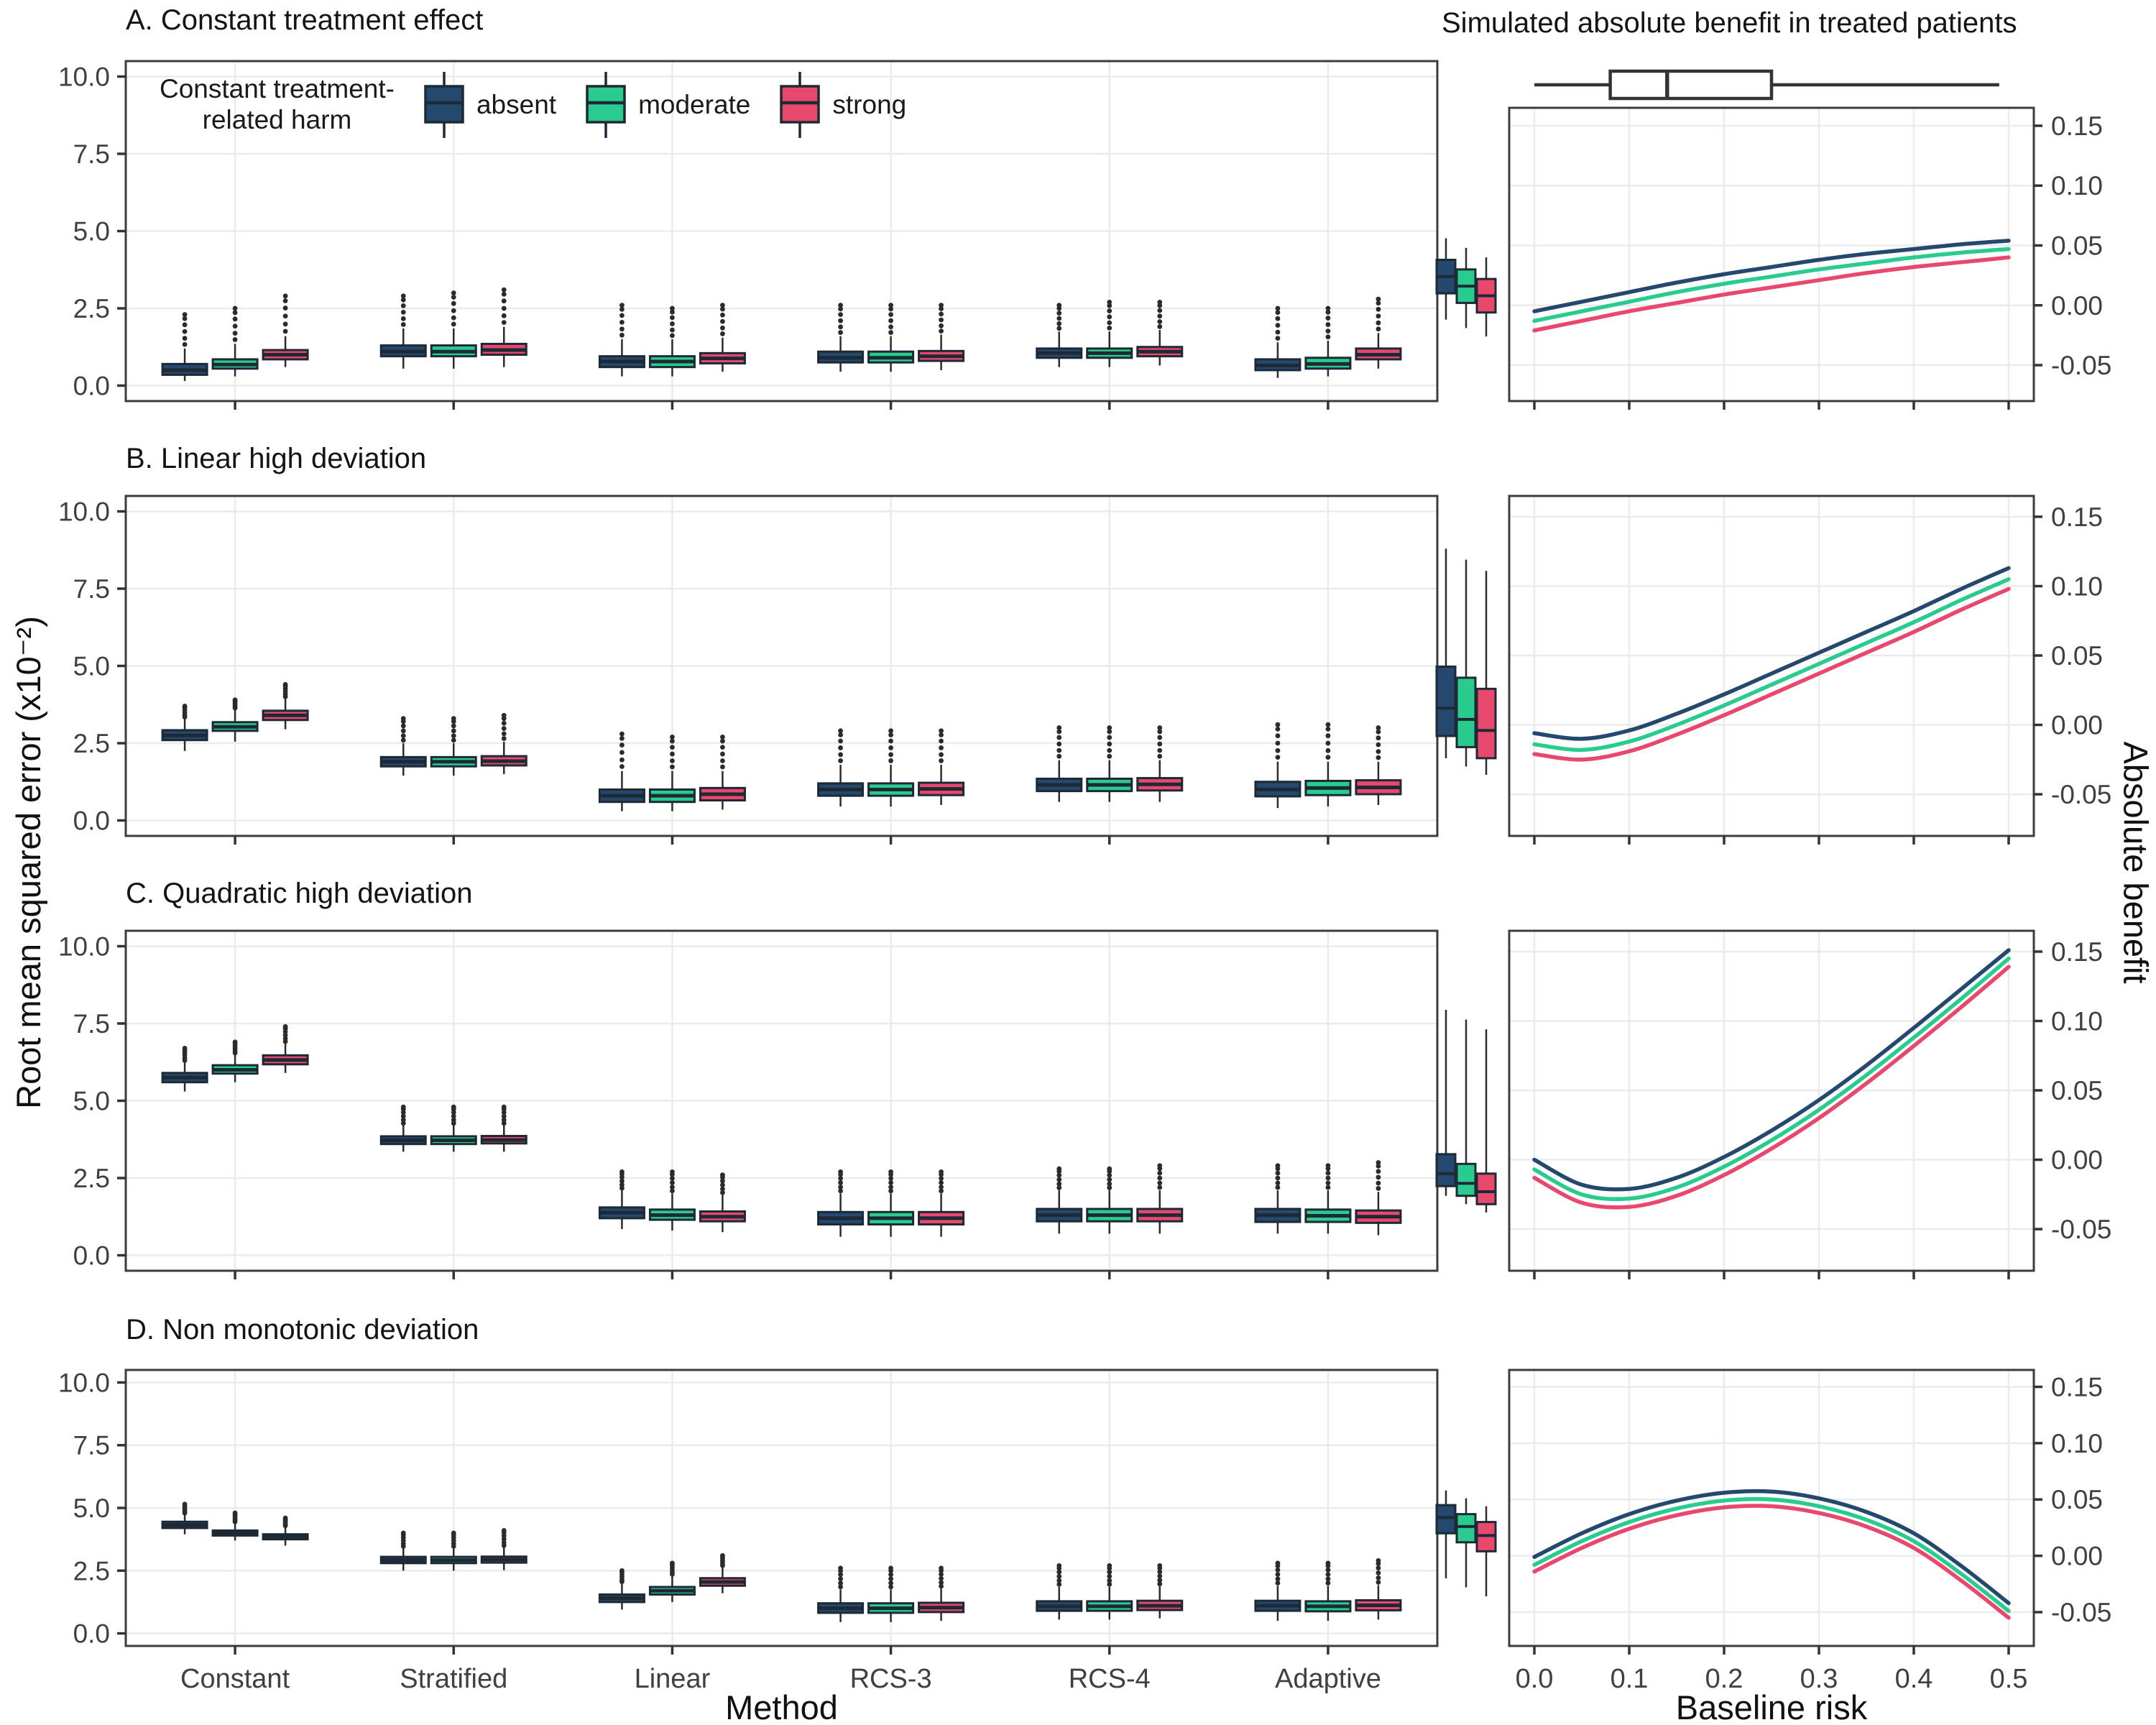 The height and width of the screenshot is (1725, 2156). I want to click on benefit-panel-C: -0.05 0.00 0.05 0.10 0.15, so click(1773, 1104).